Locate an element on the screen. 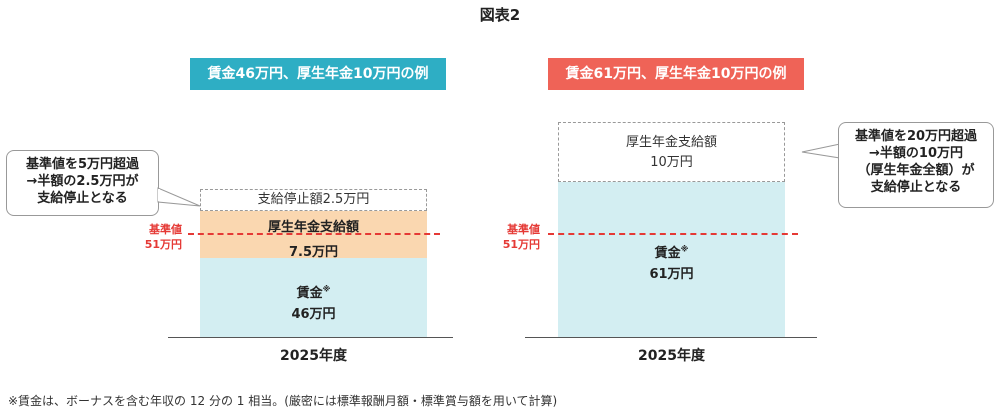 Image resolution: width=1000 pixels, height=412 pixels. figure-title: 図表2 is located at coordinates (500, 15).